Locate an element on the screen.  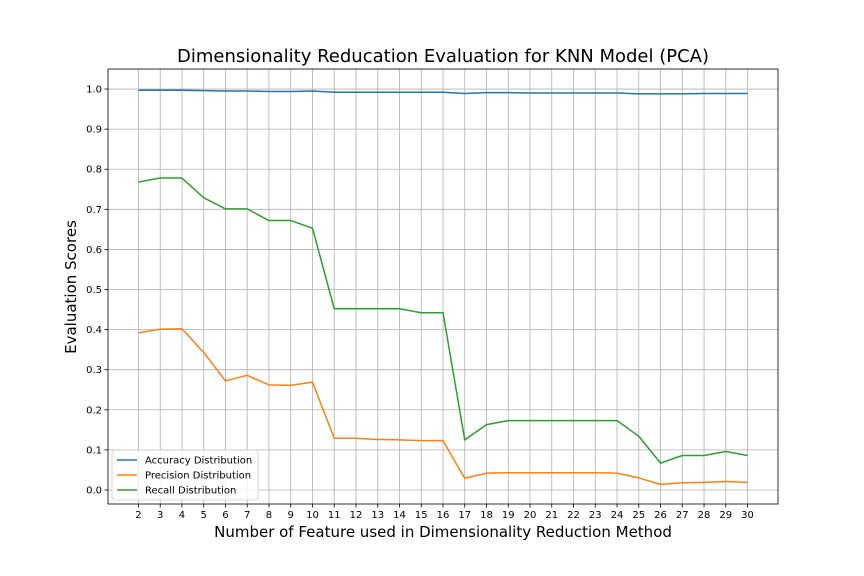
y-axis-label: Evaluation Scores is located at coordinates (71, 287).